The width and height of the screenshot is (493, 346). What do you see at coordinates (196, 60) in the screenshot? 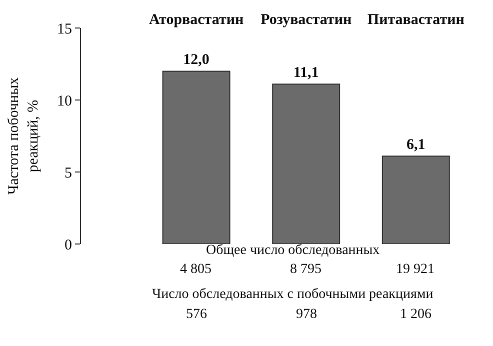
I see `data-label: 12,0` at bounding box center [196, 60].